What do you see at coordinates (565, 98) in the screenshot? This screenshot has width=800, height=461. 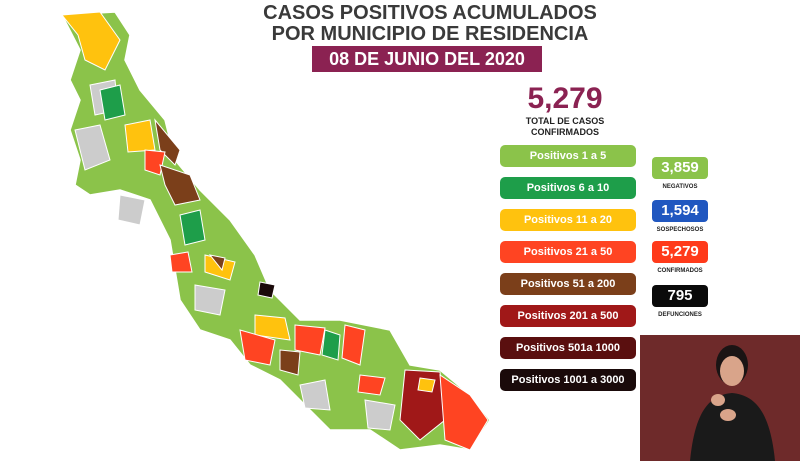 I see `total-cases: 5,279` at bounding box center [565, 98].